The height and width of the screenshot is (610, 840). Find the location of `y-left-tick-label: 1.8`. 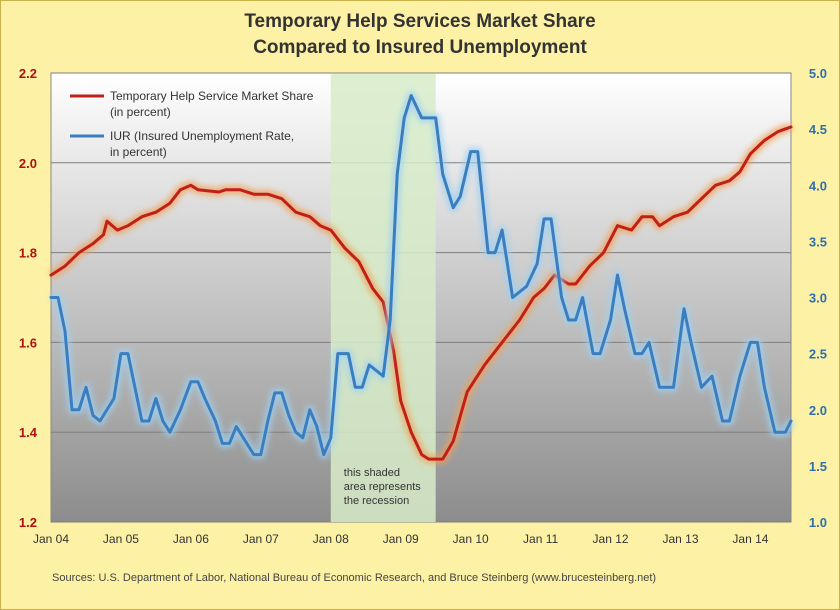

y-left-tick-label: 1.8 is located at coordinates (28, 253).